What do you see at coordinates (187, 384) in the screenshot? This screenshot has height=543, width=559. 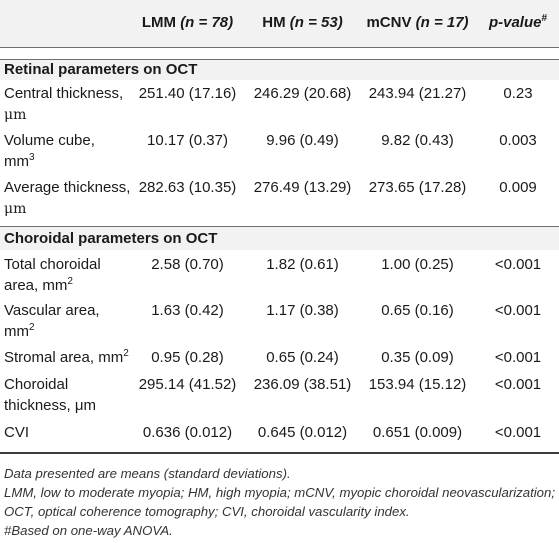 I see `cell-choroidal-thickness-lmm: 295.14 (41.52)` at bounding box center [187, 384].